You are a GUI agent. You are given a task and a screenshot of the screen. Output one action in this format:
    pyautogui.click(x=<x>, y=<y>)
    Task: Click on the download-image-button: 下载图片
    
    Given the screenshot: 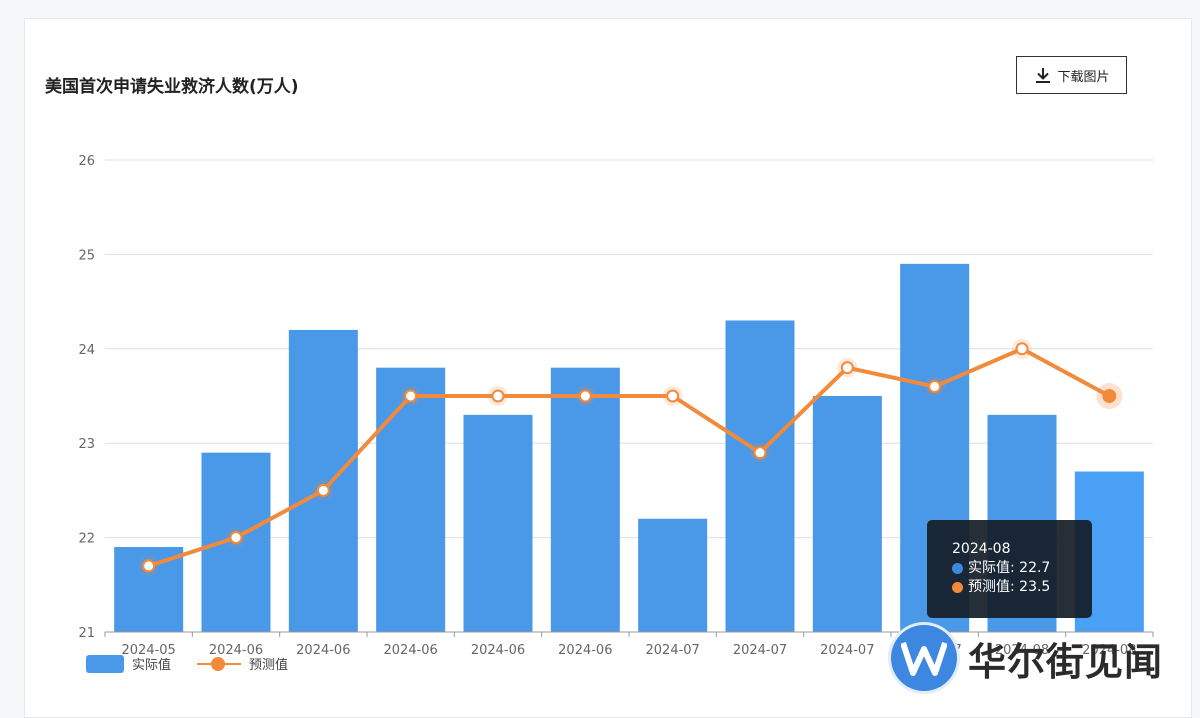 What is the action you would take?
    pyautogui.click(x=1071, y=75)
    